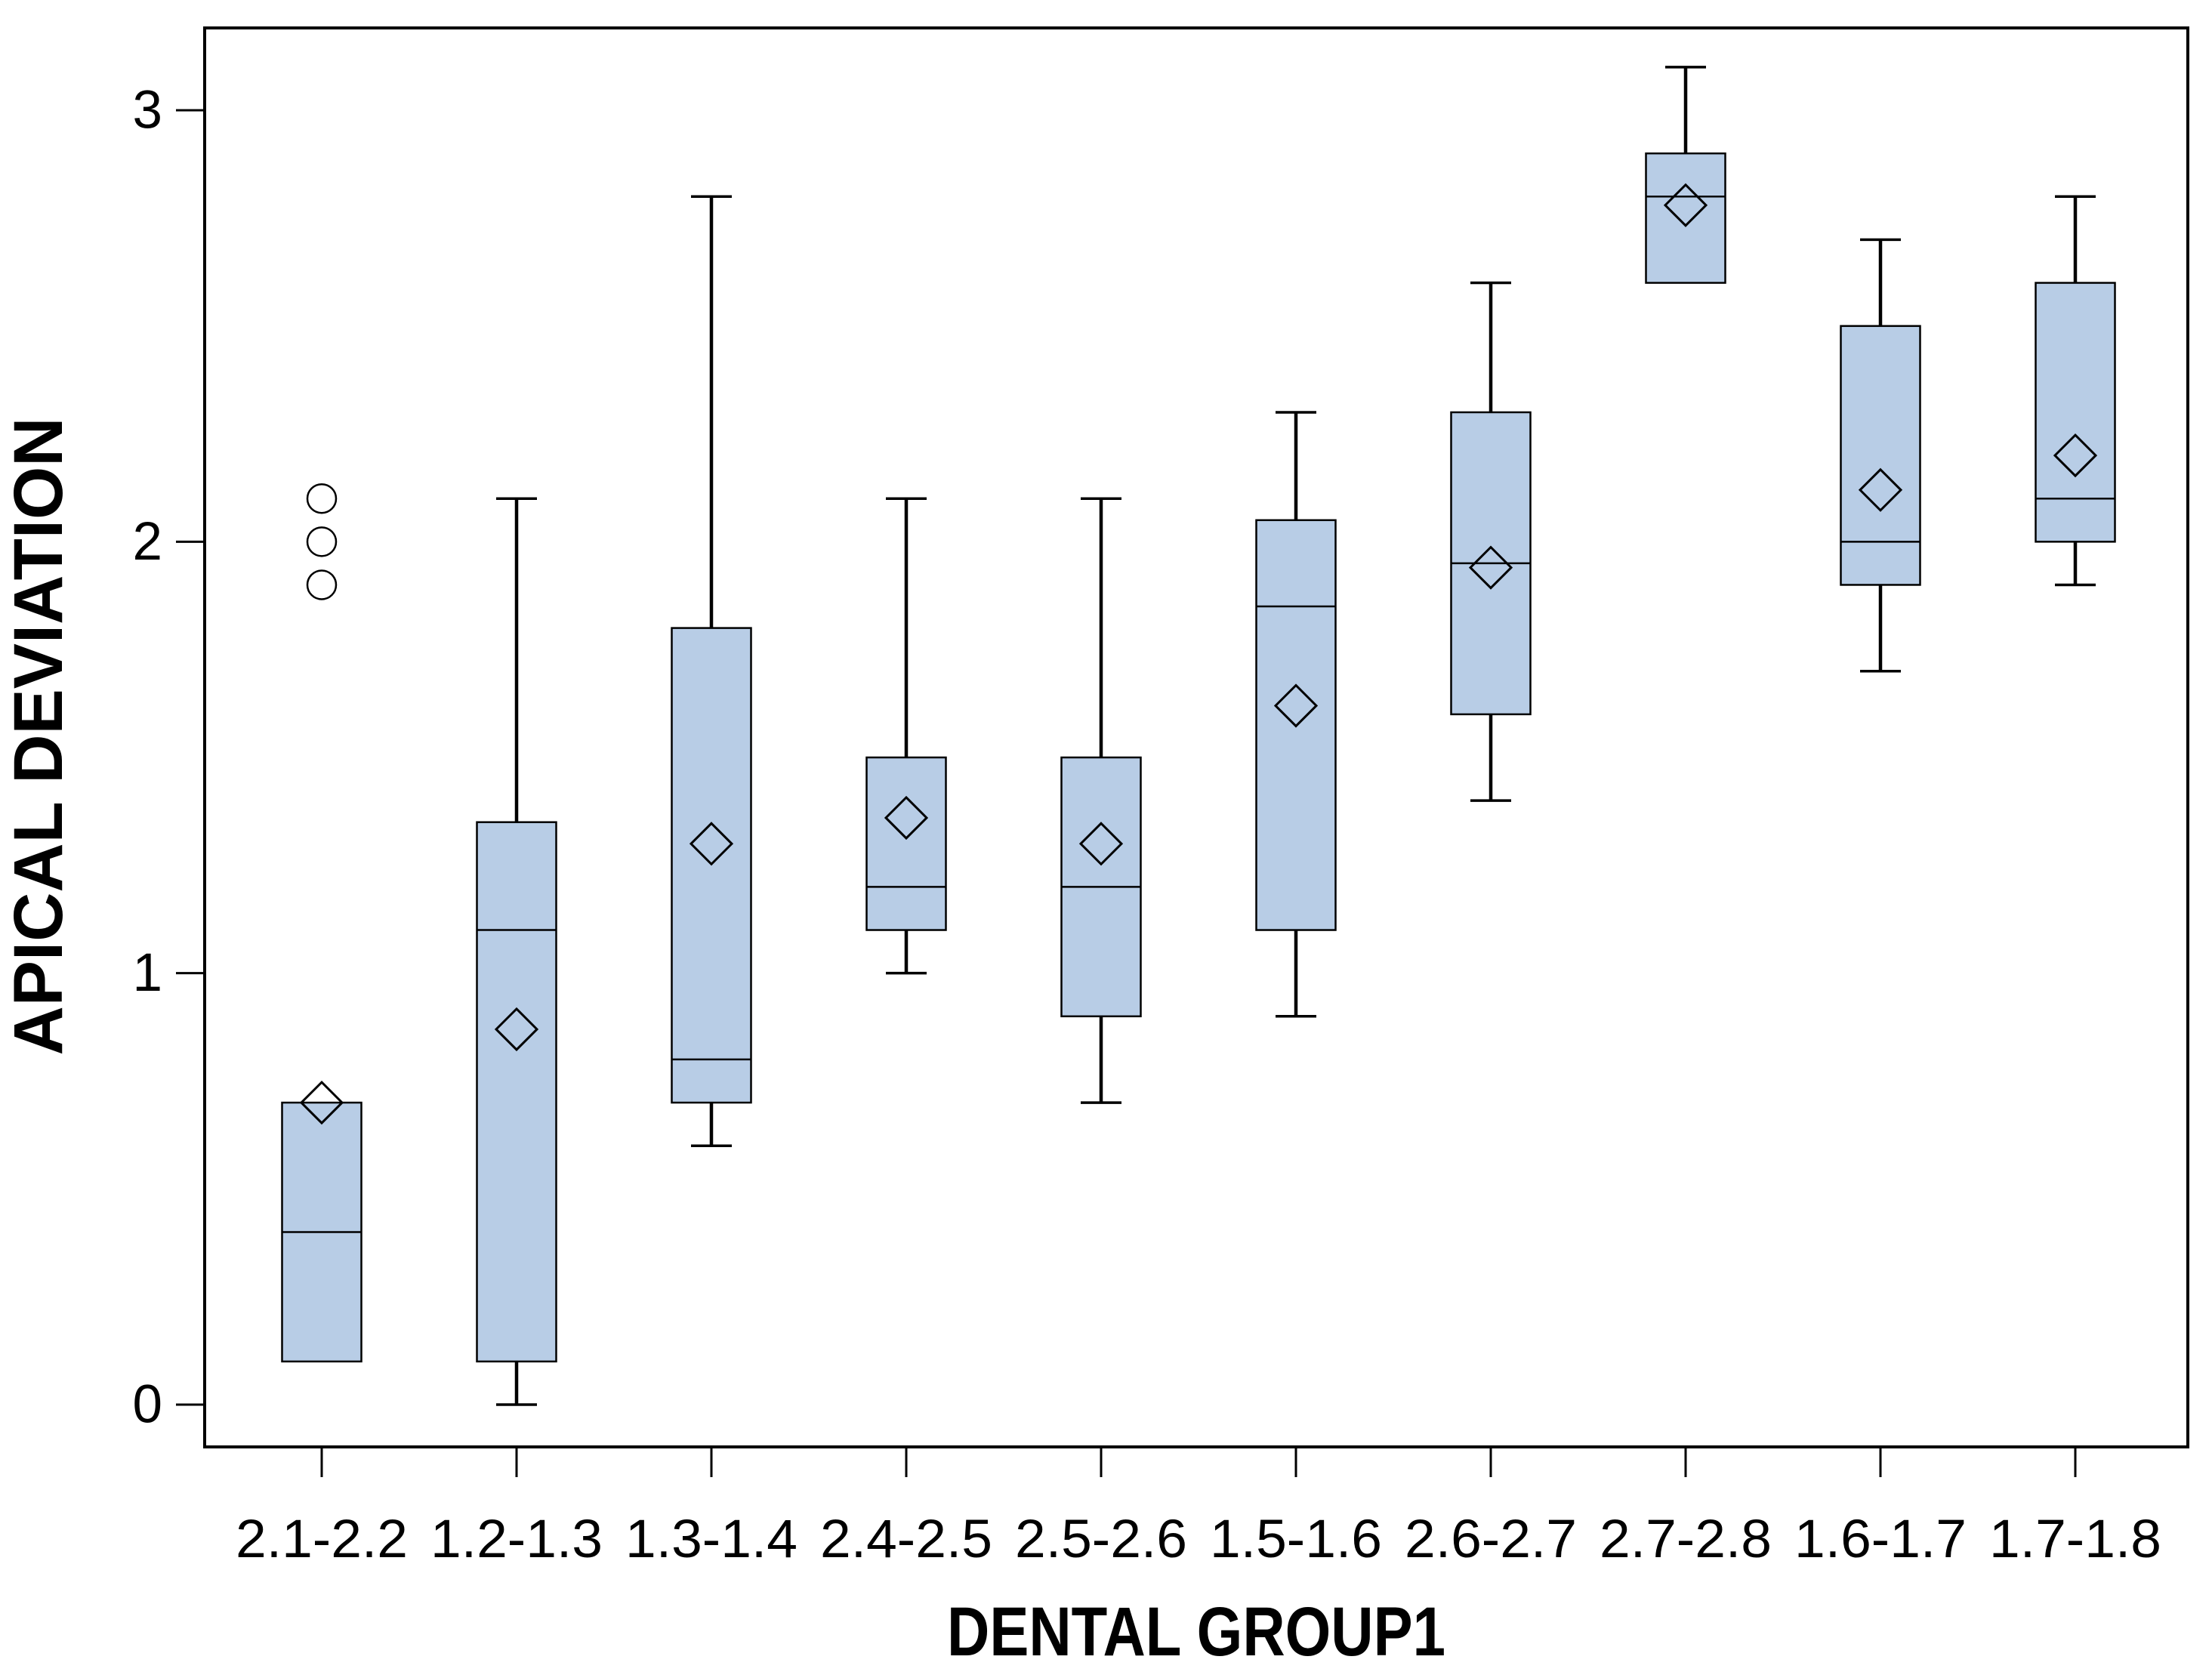 The width and height of the screenshot is (2212, 1678). I want to click on box-group-1.5-1.6, so click(1296, 714).